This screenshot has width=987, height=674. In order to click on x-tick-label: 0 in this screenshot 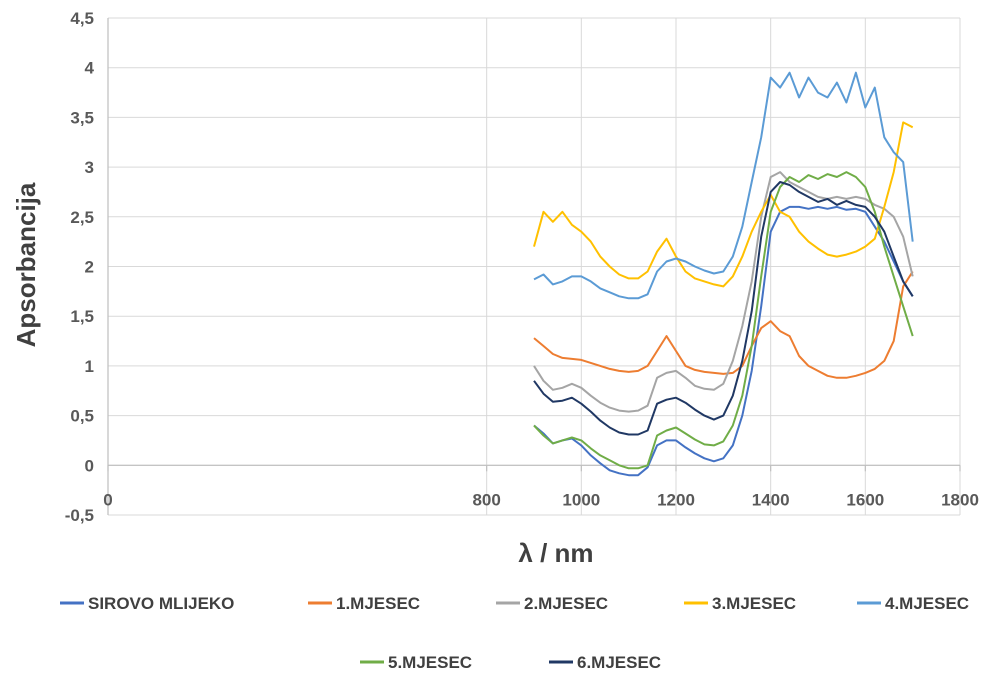, I will do `click(107, 499)`.